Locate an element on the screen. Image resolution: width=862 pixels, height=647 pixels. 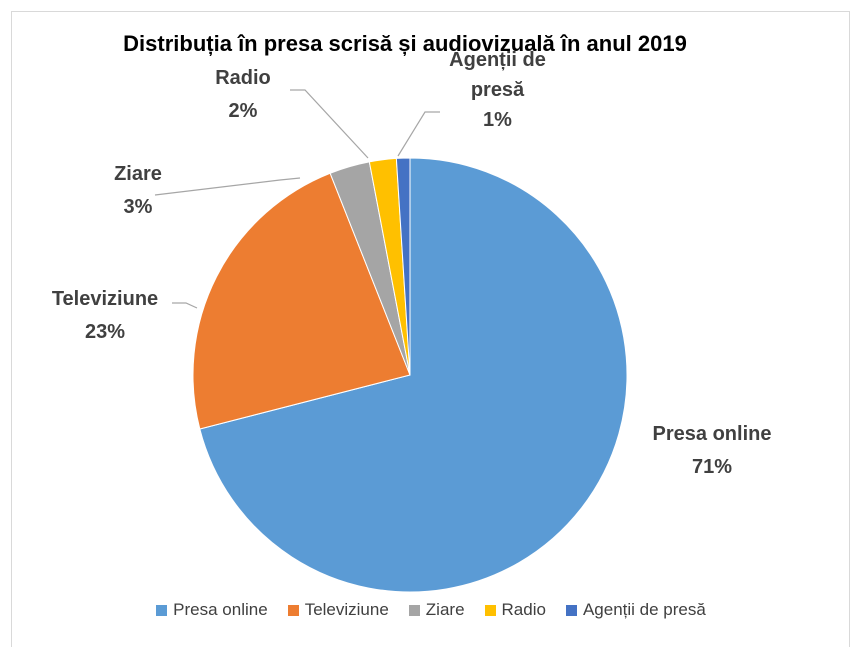
data-label-value: 71% is located at coordinates (712, 467).